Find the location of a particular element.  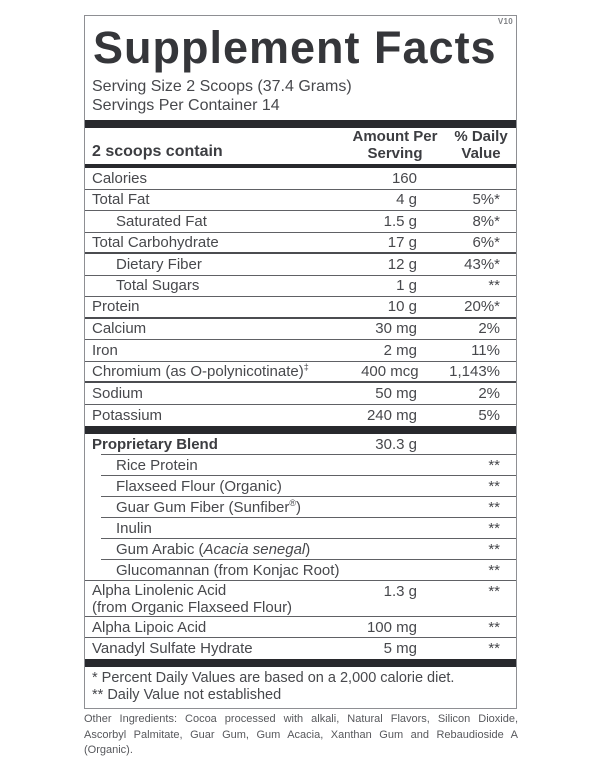

column-header-daily-value: % Daily Value is located at coordinates (481, 145).